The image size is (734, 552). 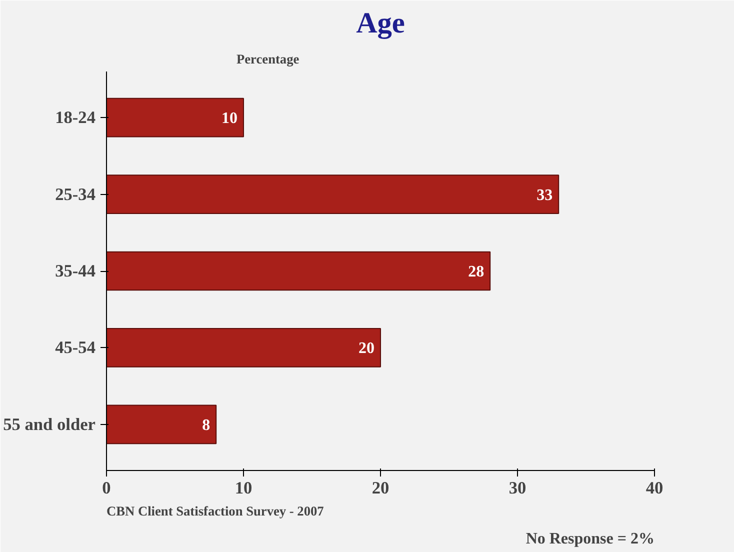 What do you see at coordinates (49, 424) in the screenshot?
I see `y-tick-label: 55 and older` at bounding box center [49, 424].